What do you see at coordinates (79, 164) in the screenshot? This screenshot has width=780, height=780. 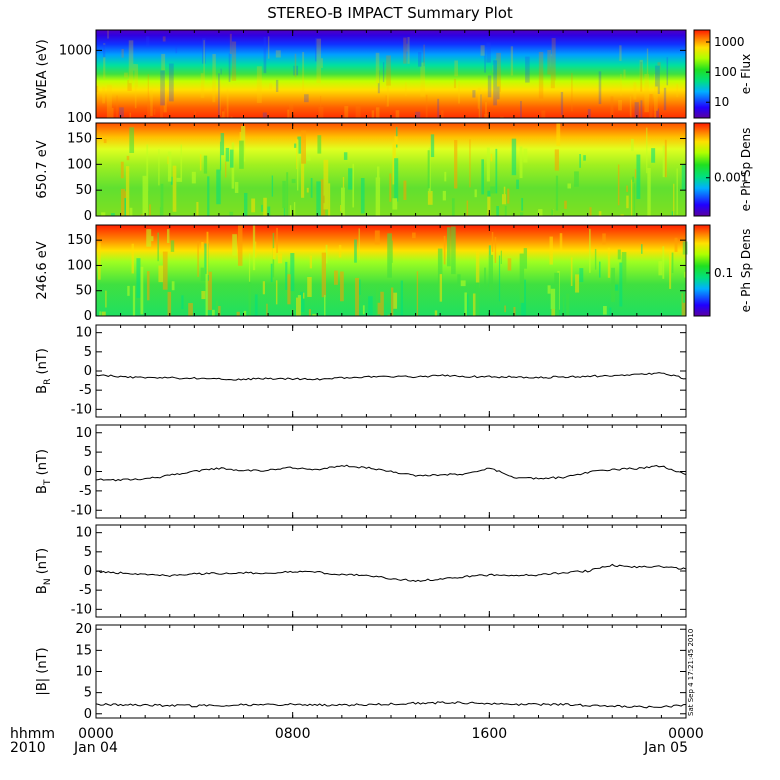 I see `panel-1-y-tick-label: 100` at bounding box center [79, 164].